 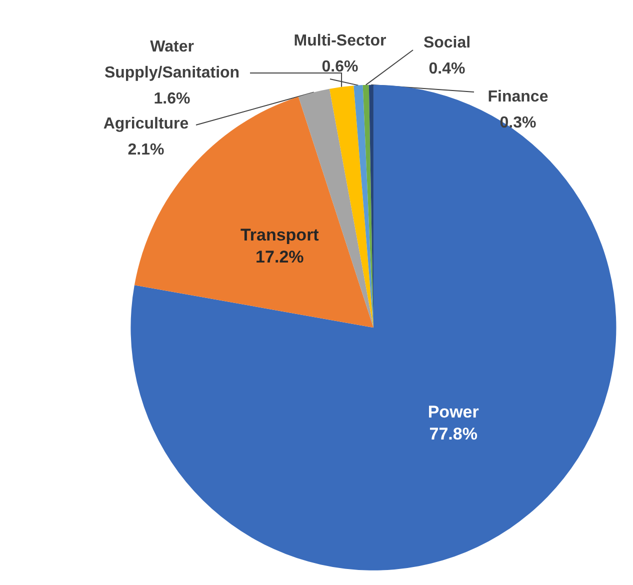 I want to click on slice-label: Water Supply/Sanitation, so click(x=172, y=60).